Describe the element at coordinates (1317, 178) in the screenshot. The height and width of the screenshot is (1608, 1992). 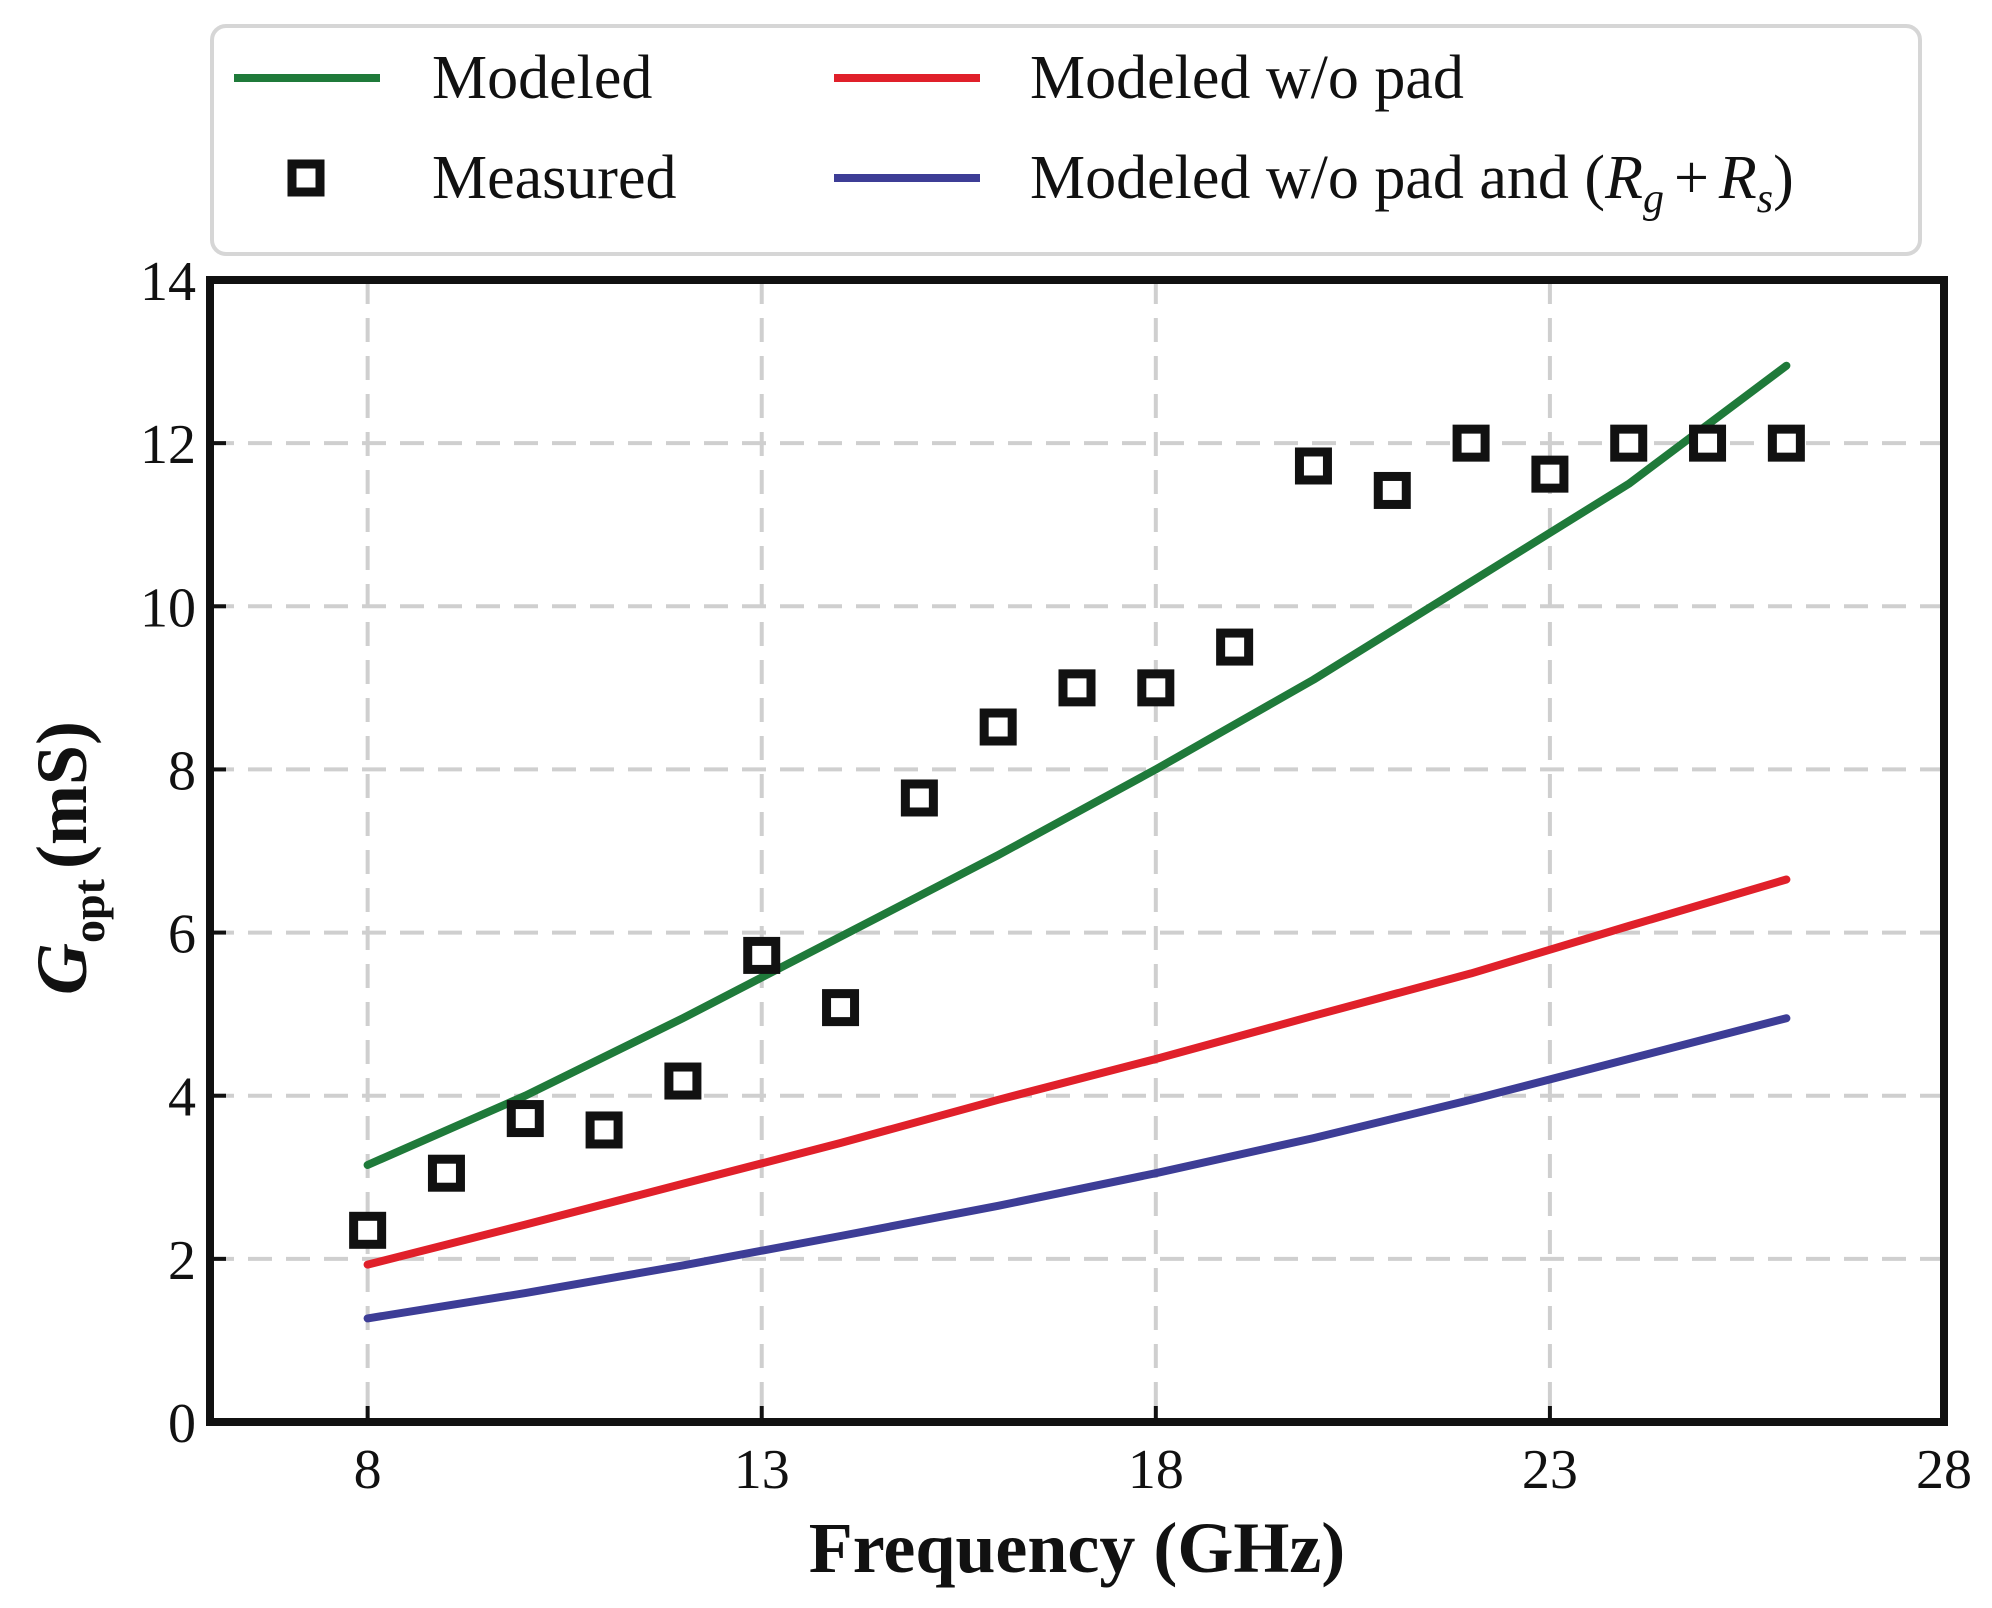
I see `legend-label-rgrs-prefix: Modeled w/o pad and (` at that location.